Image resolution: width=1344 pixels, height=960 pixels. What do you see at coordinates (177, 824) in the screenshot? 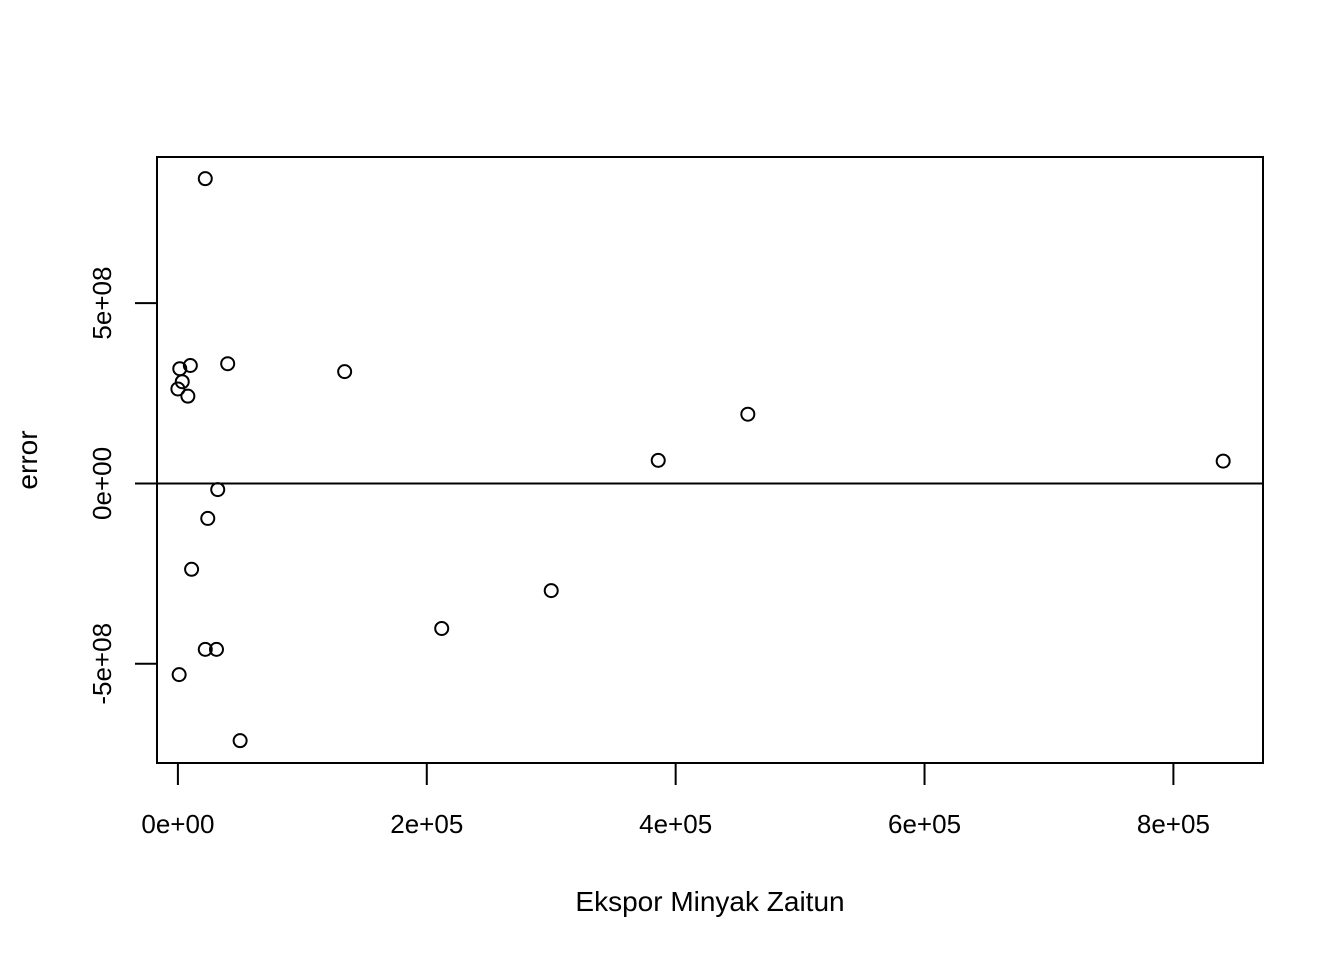
I see `x-tick-label: 0e+00` at bounding box center [177, 824].